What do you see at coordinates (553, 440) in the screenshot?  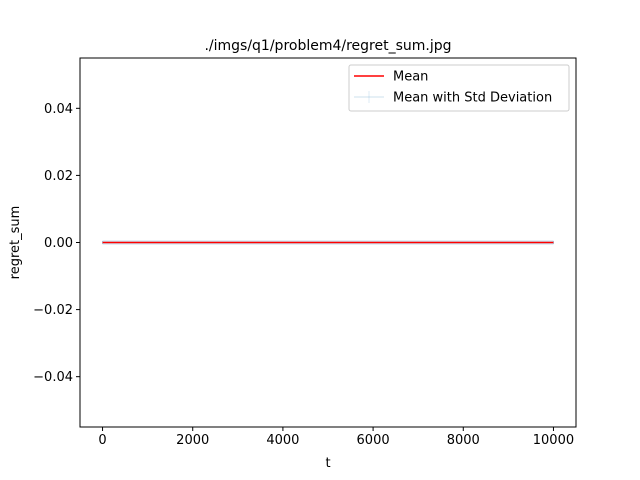 I see `x-tick-label: 10000` at bounding box center [553, 440].